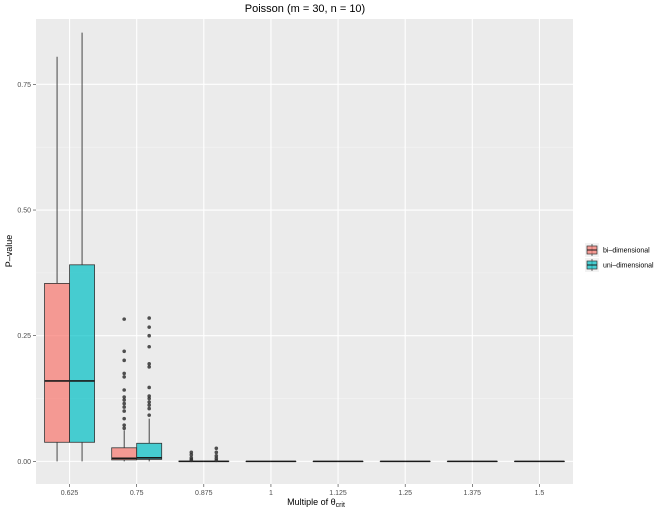 The height and width of the screenshot is (513, 664). Describe the element at coordinates (473, 493) in the screenshot. I see `x-tick-label: 1.375` at that location.